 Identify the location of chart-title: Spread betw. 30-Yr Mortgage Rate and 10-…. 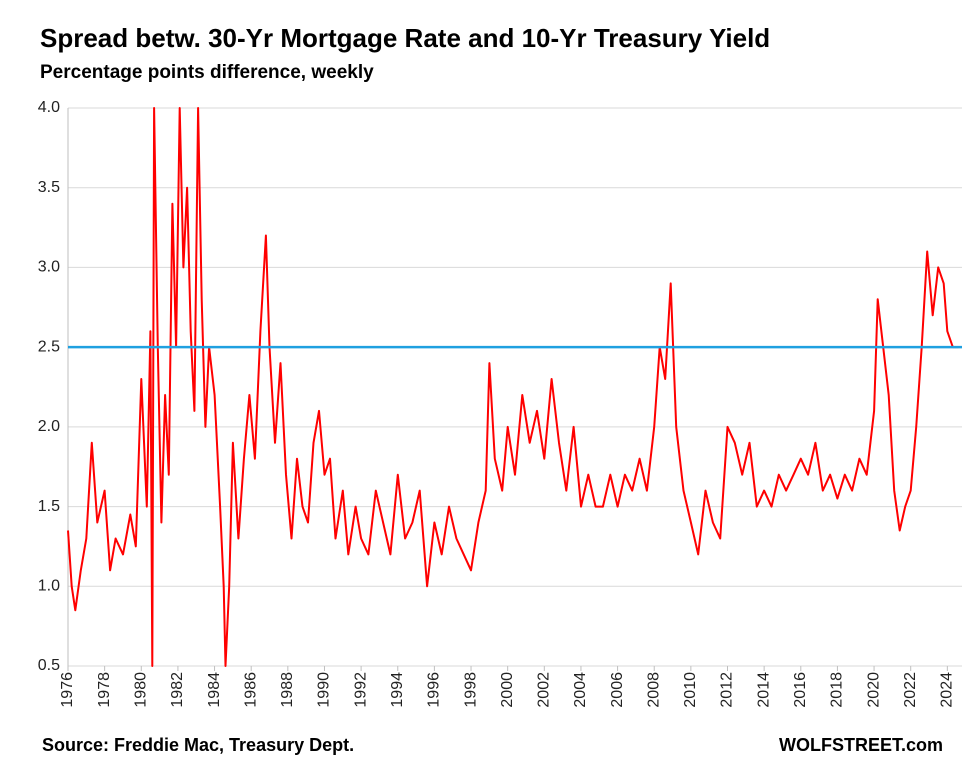
(405, 38).